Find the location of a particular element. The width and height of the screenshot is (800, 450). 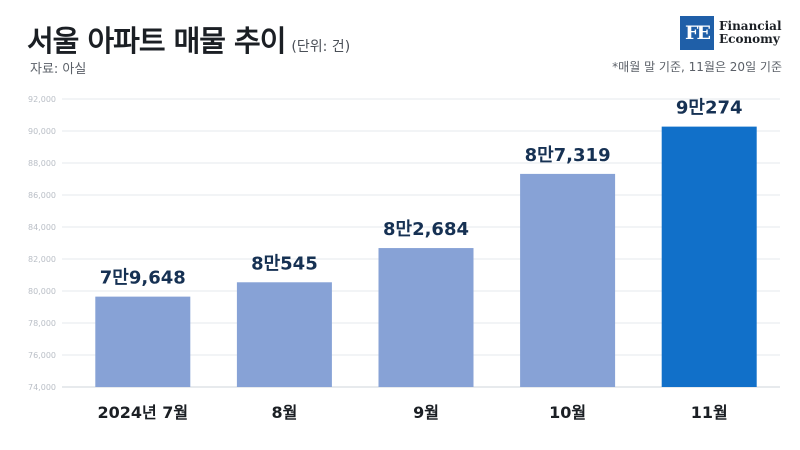

x-tick-label: 2024년 7월 is located at coordinates (142, 412).